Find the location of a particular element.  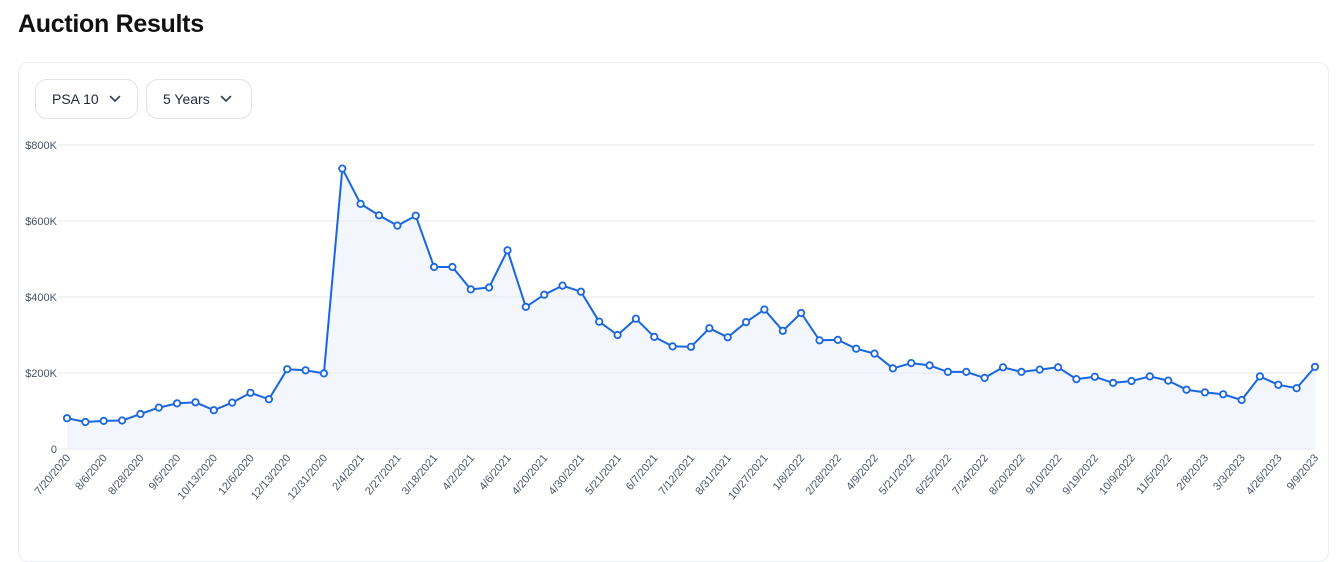

x-tick-label: 5/21/2022 is located at coordinates (897, 474).